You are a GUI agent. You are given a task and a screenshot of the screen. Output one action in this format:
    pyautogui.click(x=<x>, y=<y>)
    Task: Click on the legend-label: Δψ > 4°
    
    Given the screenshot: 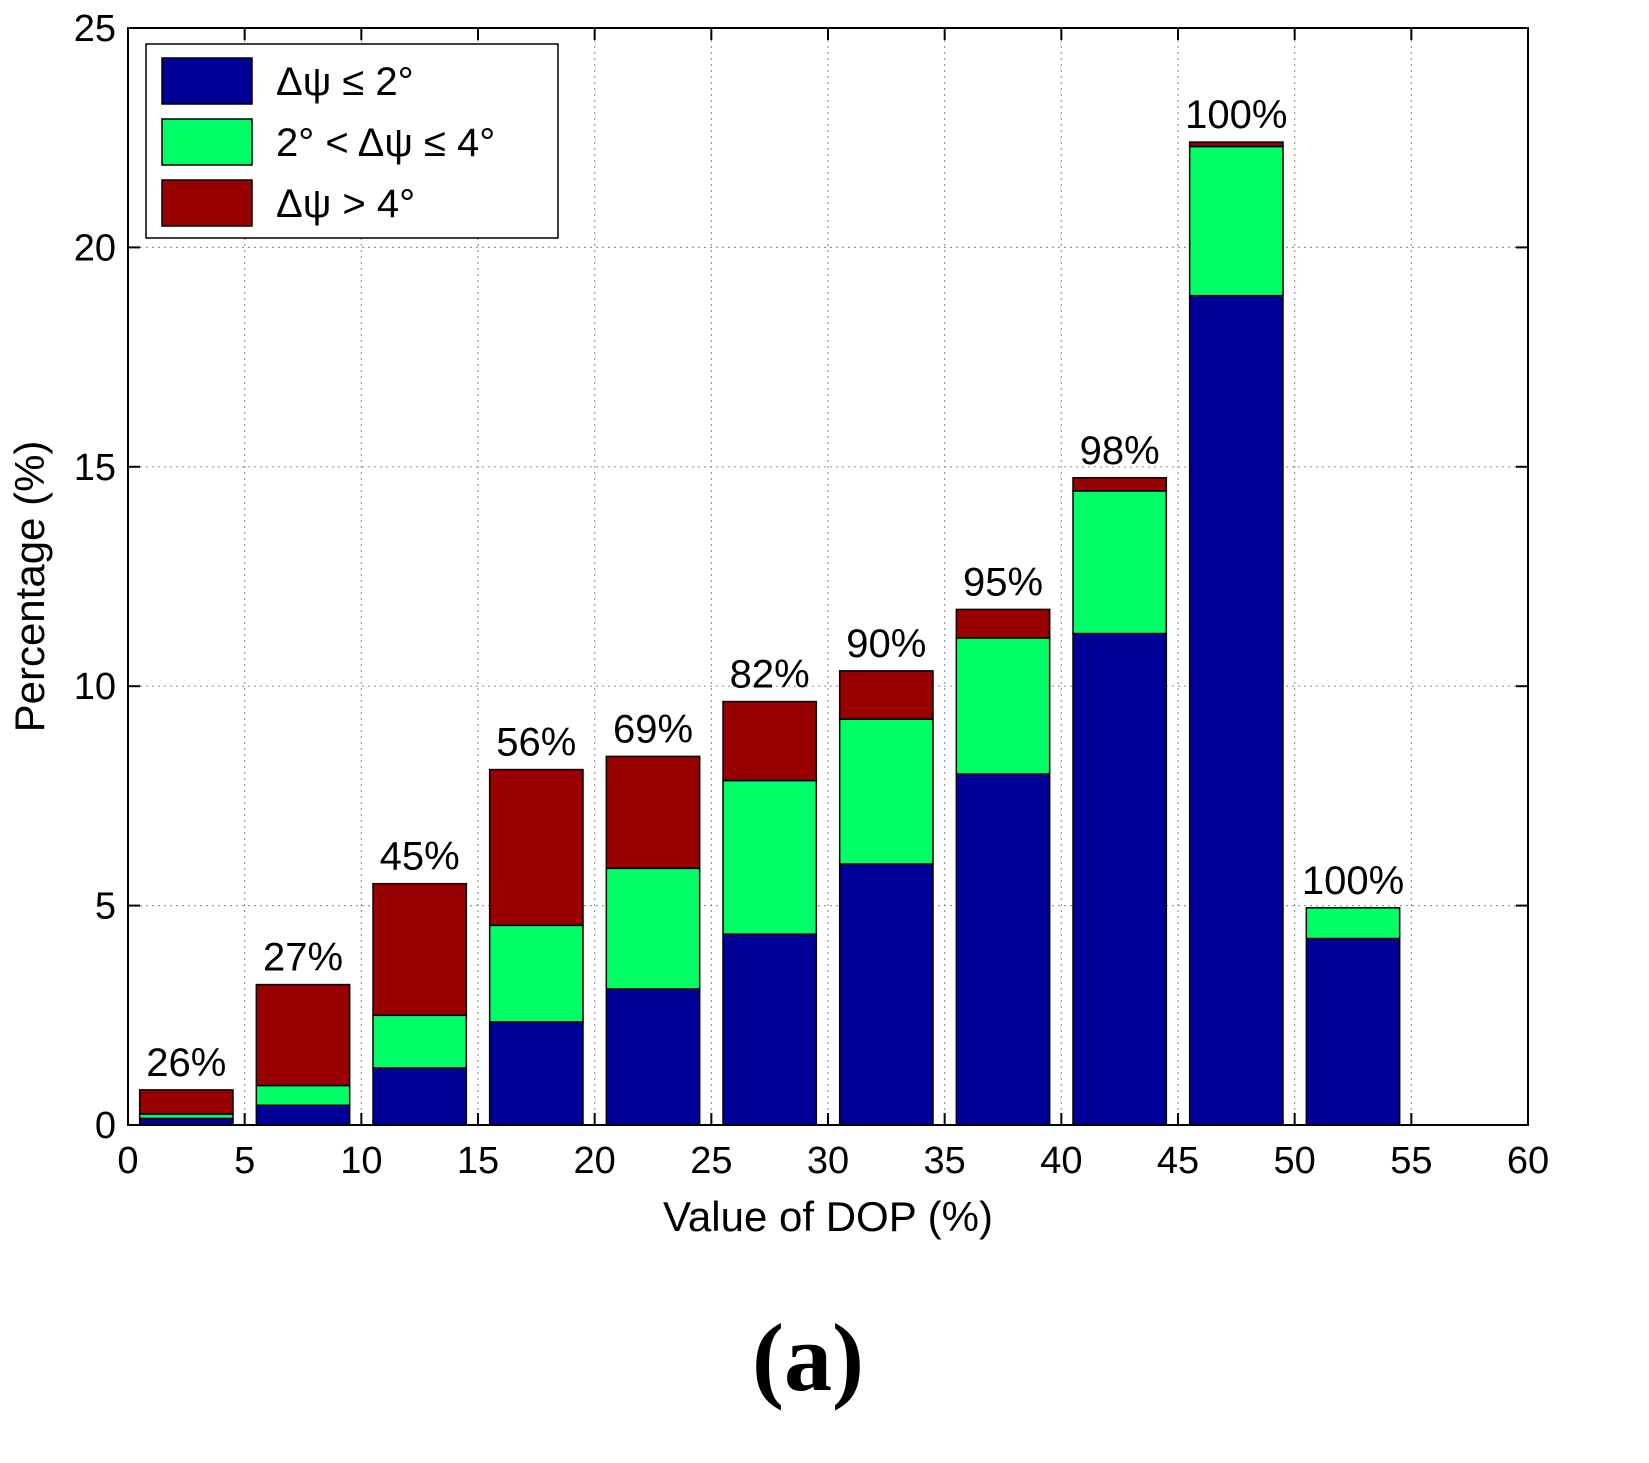 What is the action you would take?
    pyautogui.click(x=345, y=204)
    